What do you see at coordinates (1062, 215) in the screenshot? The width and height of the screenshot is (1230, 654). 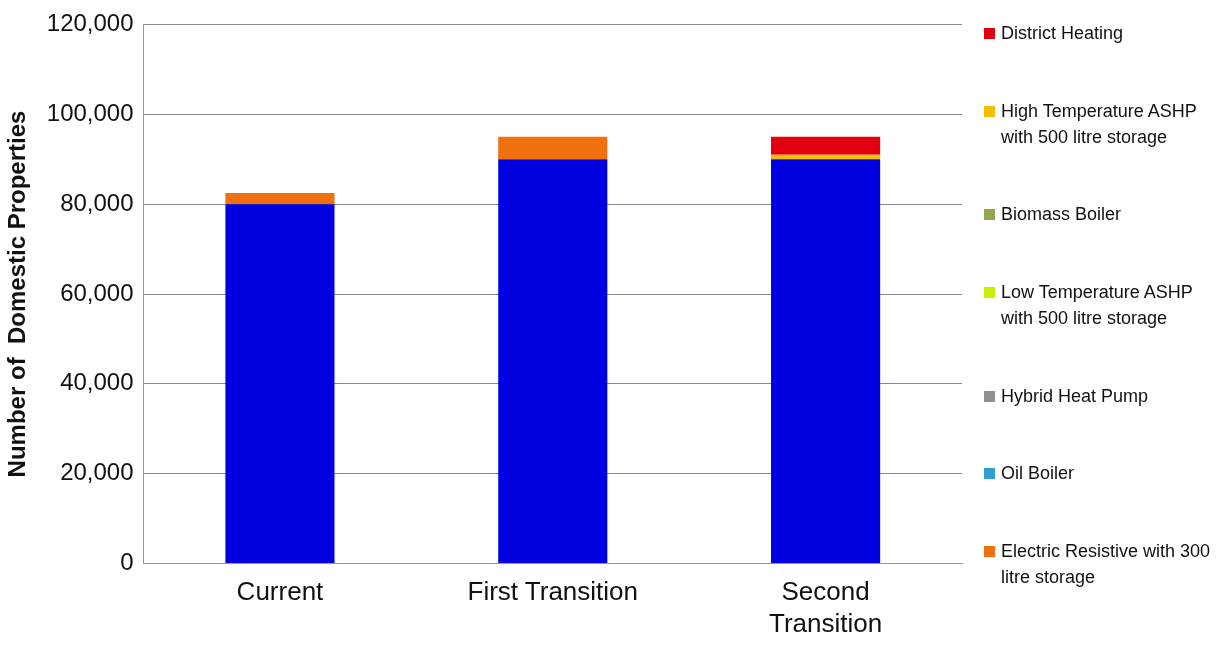 I see `legend-label: Biomass Boiler` at bounding box center [1062, 215].